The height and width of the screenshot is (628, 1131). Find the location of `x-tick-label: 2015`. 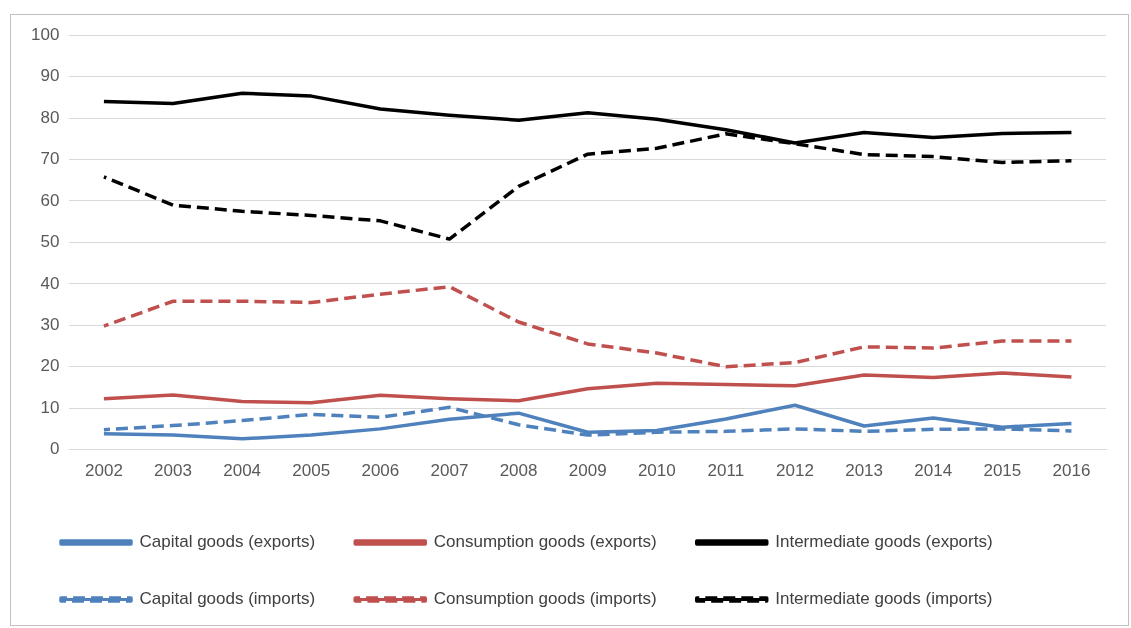

x-tick-label: 2015 is located at coordinates (1002, 471).